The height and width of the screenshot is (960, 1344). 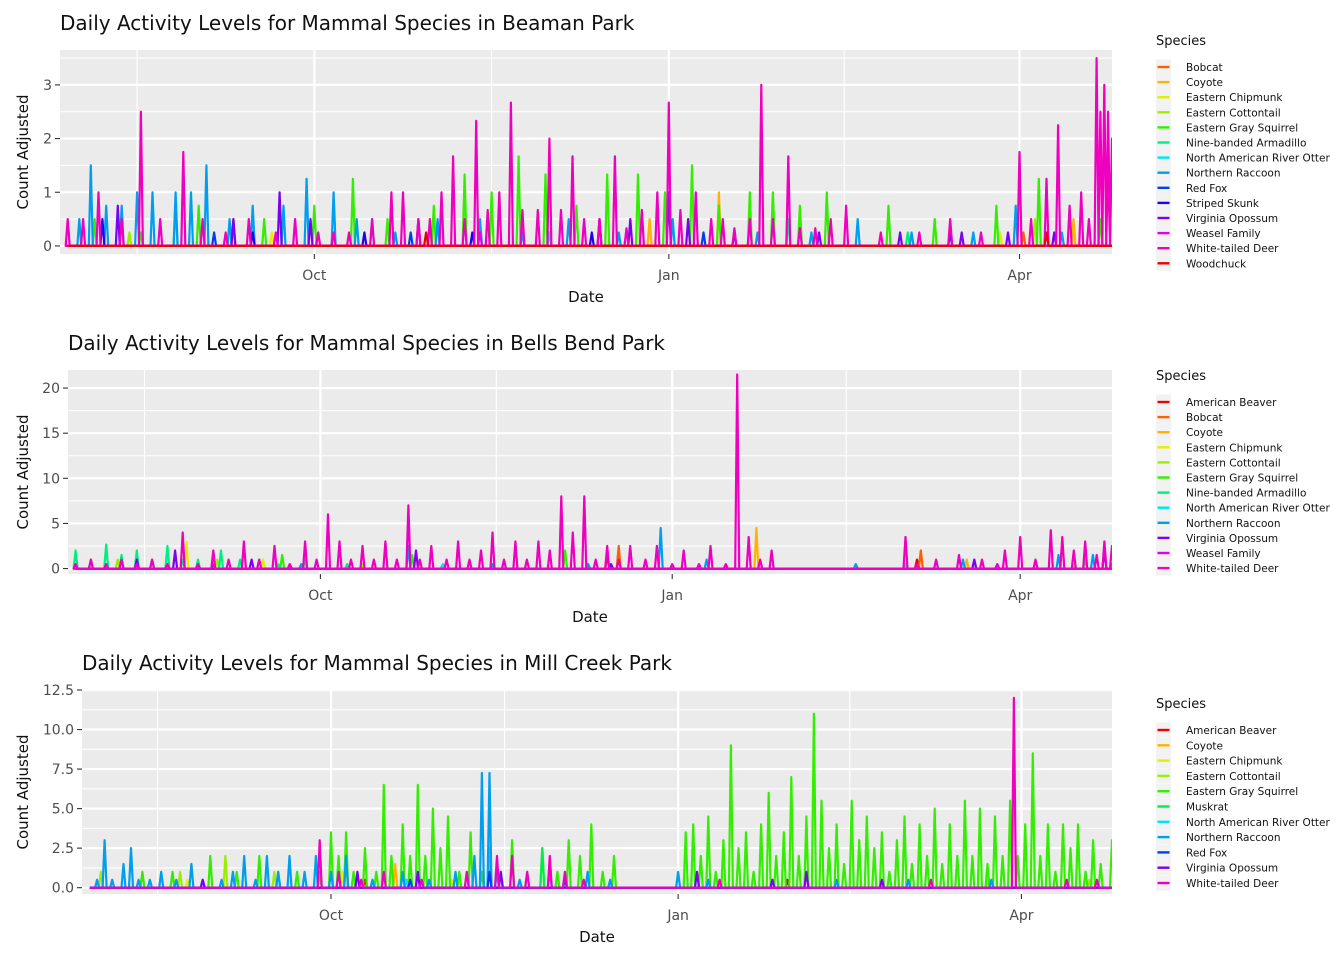 What do you see at coordinates (600, 879) in the screenshot?
I see `series-line-eastern-chipmunk` at bounding box center [600, 879].